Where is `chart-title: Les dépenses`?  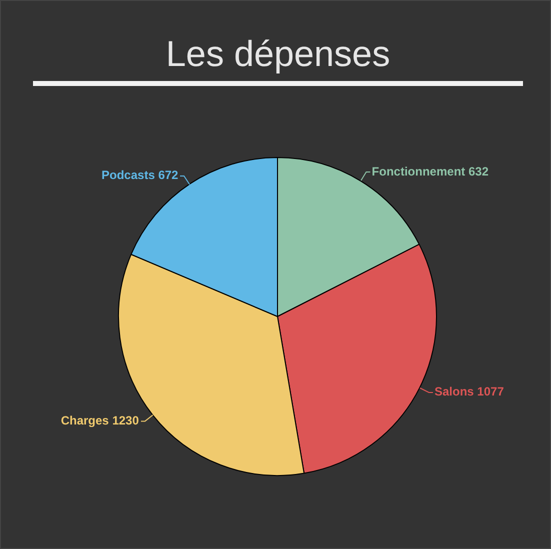
chart-title: Les dépenses is located at coordinates (278, 57).